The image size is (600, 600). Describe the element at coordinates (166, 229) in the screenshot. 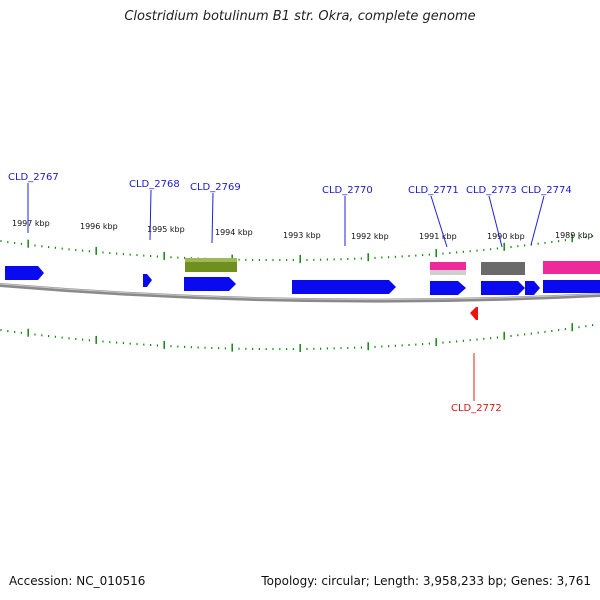

I see `kbp-label: 1995 kbp` at that location.